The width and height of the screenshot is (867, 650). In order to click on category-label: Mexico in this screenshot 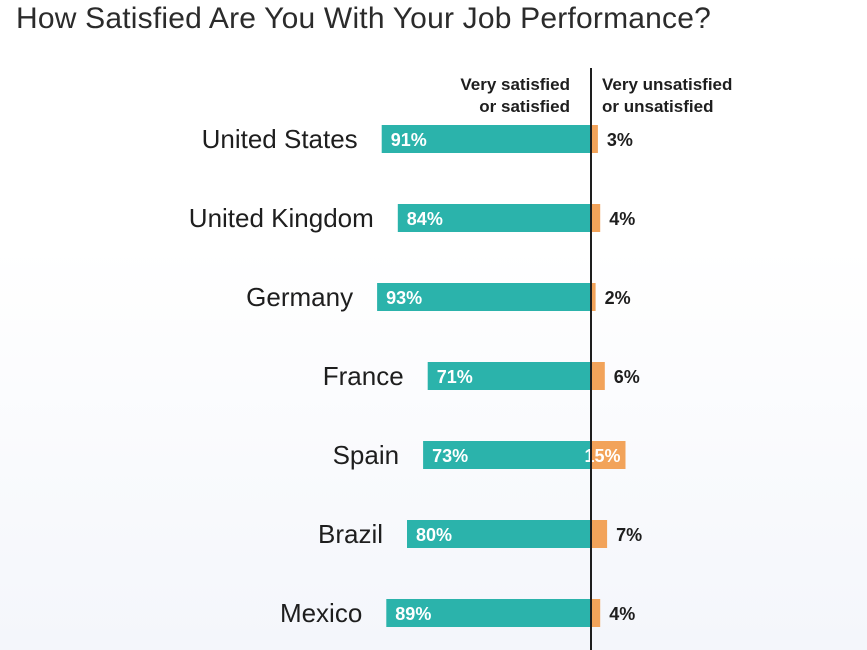, I will do `click(321, 613)`.